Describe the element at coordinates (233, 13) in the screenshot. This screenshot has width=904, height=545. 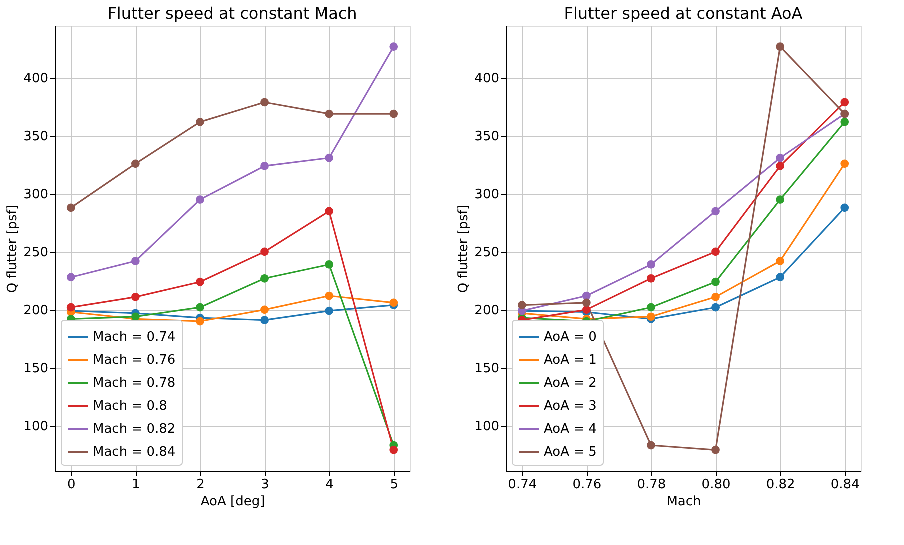
I see `chart-title: Flutter speed at constant Mach` at that location.